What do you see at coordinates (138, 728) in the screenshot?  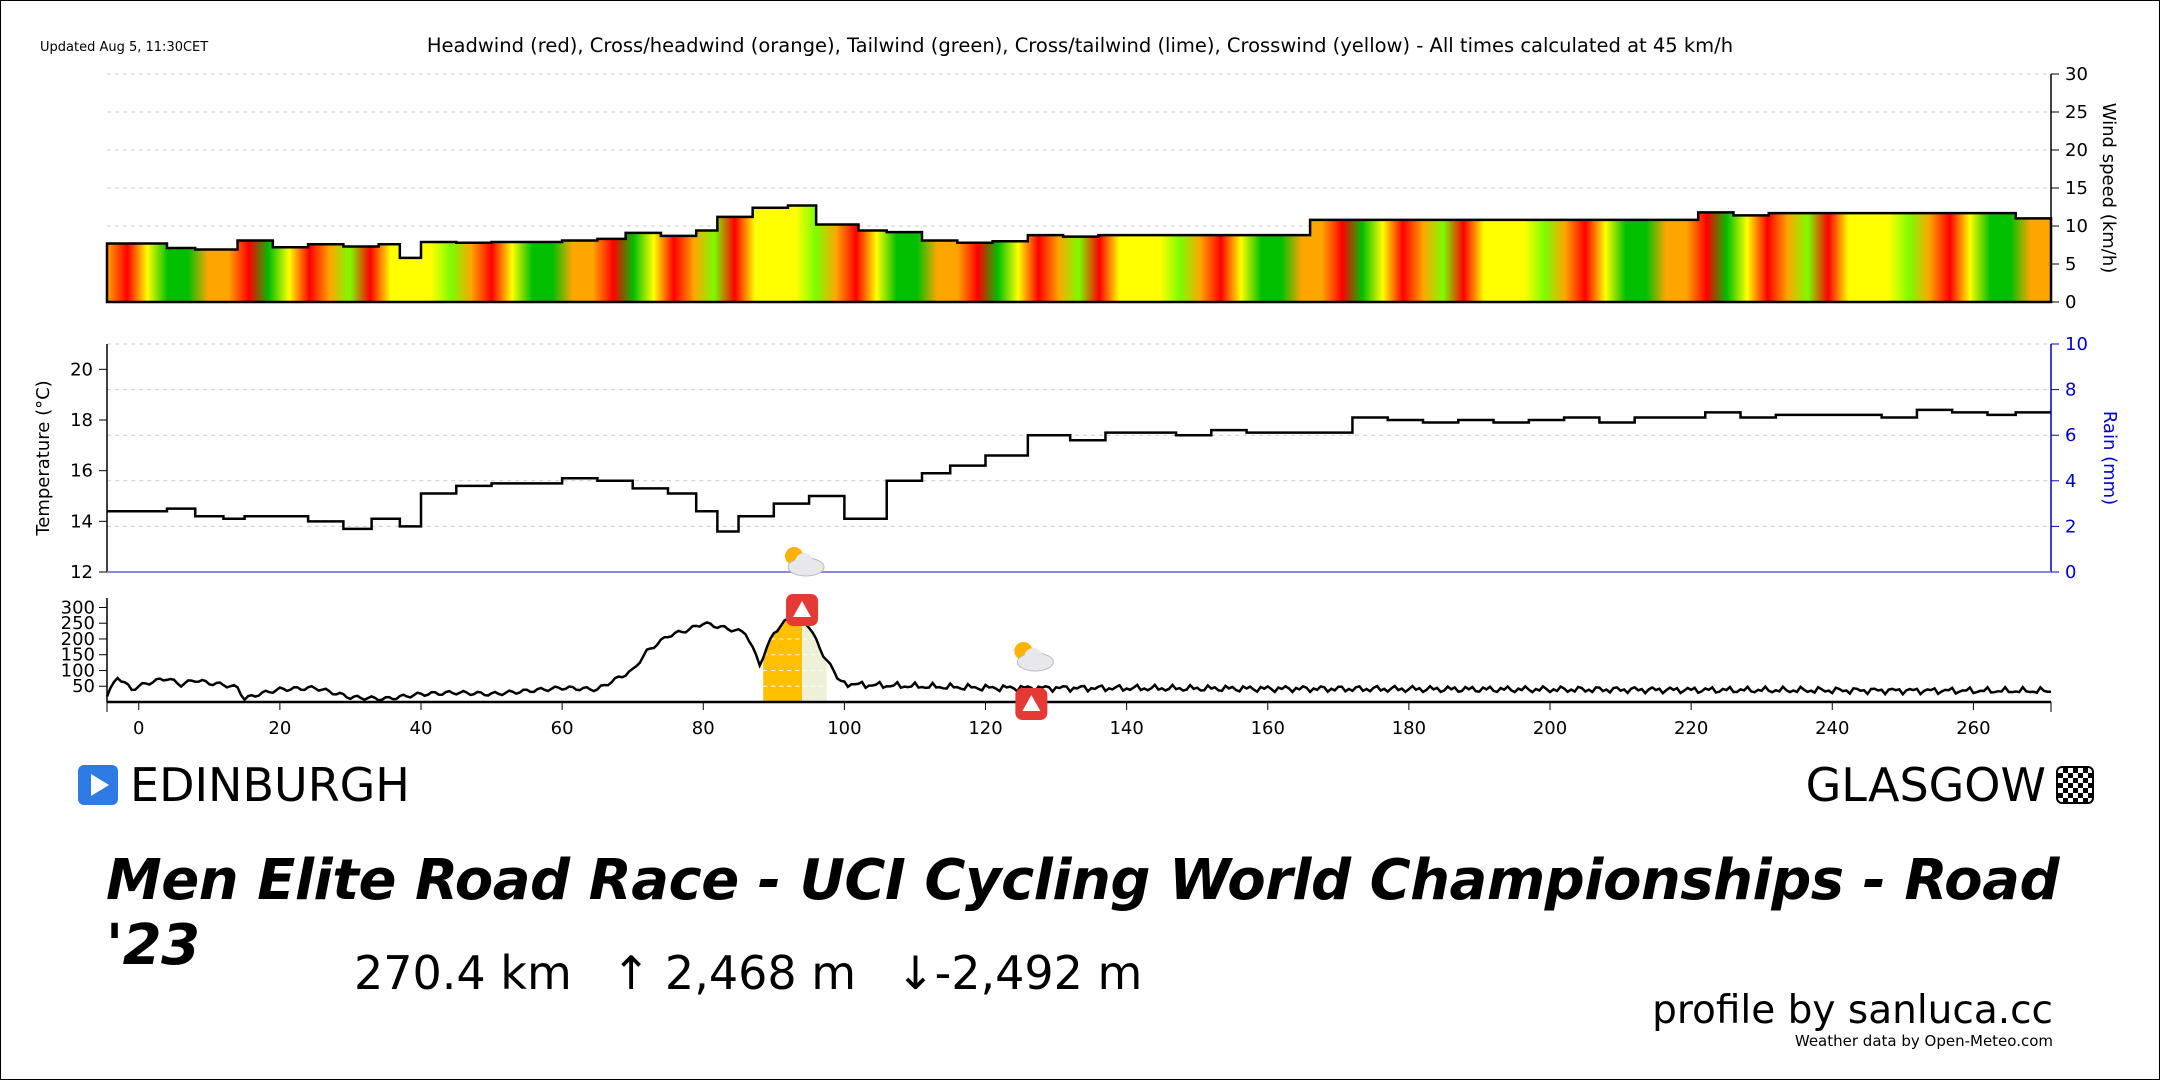 I see `x-tick-label: 0` at bounding box center [138, 728].